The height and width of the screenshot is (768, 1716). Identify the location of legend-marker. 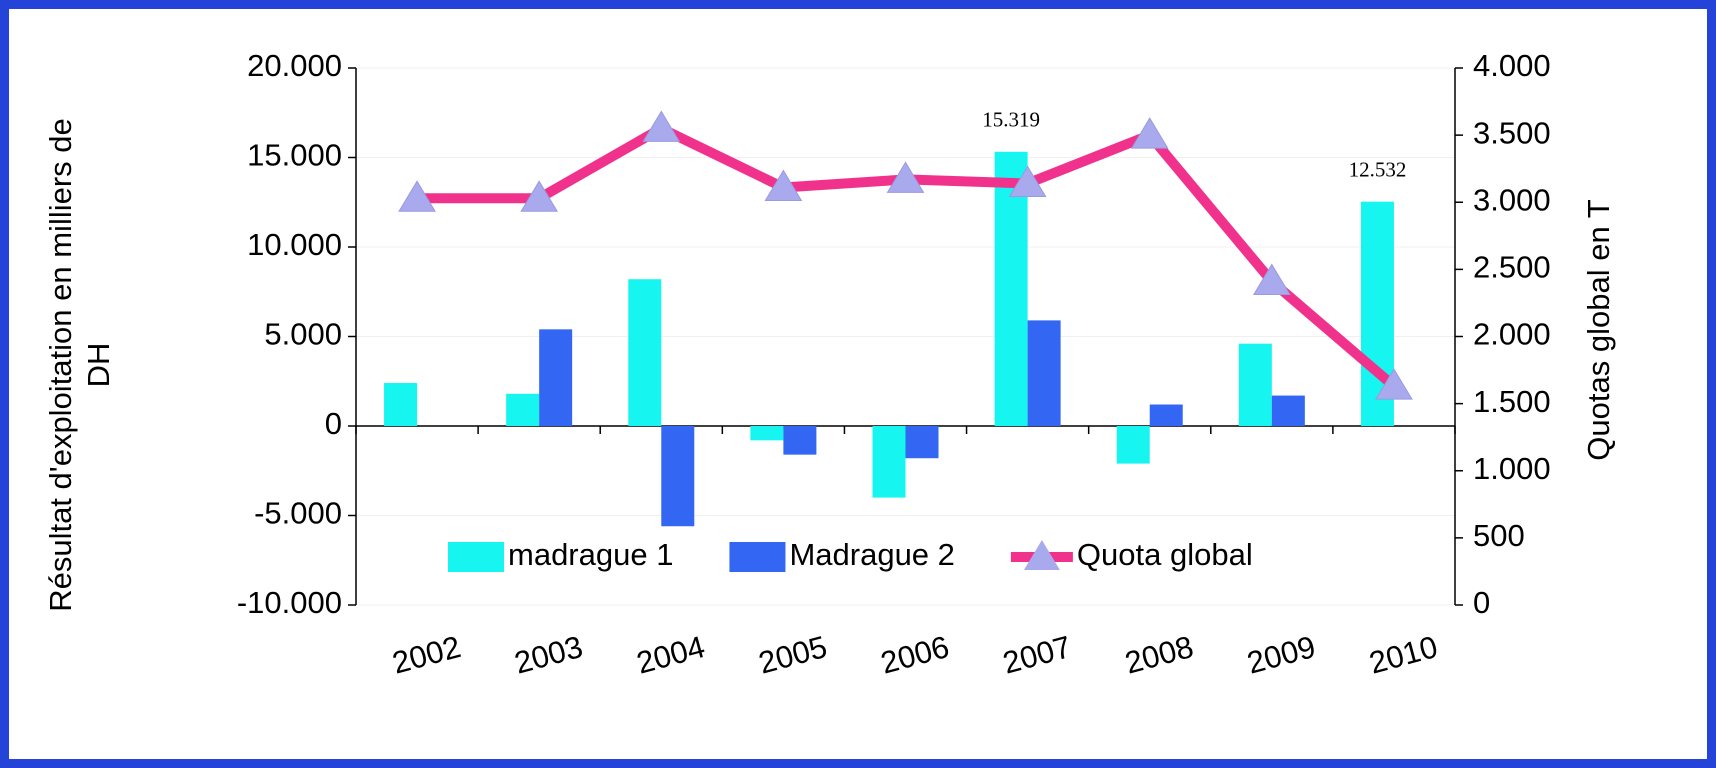
(1041, 555).